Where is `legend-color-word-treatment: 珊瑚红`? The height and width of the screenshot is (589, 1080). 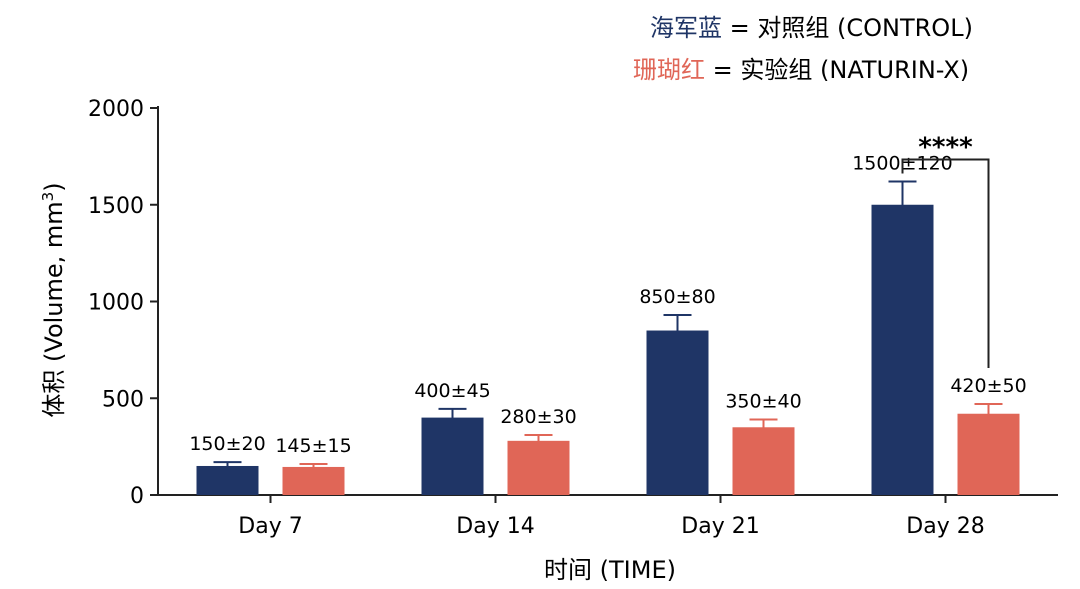
legend-color-word-treatment: 珊瑚红 is located at coordinates (669, 70).